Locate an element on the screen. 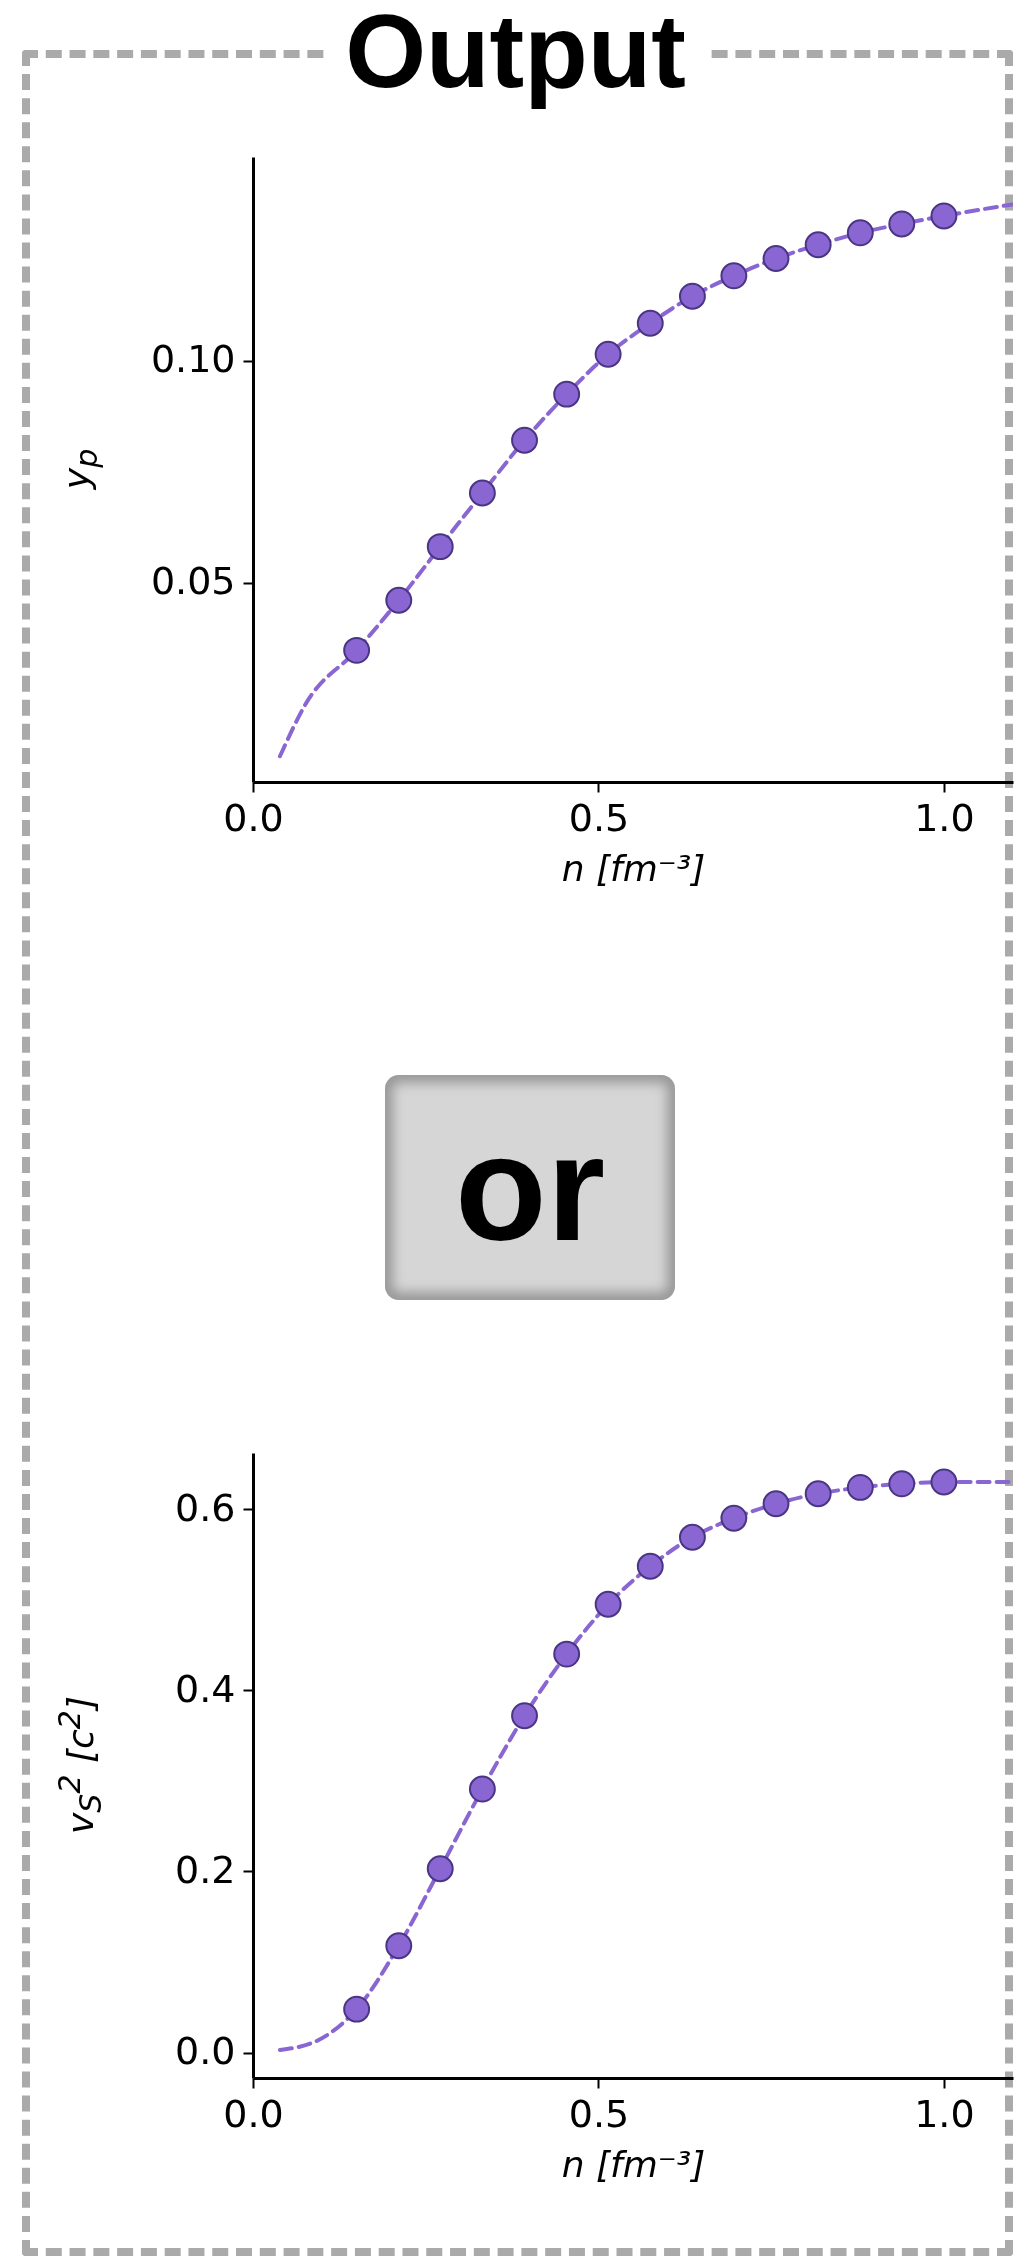 The width and height of the screenshot is (1031, 2267). y-tick-label: 0.10 is located at coordinates (193, 359).